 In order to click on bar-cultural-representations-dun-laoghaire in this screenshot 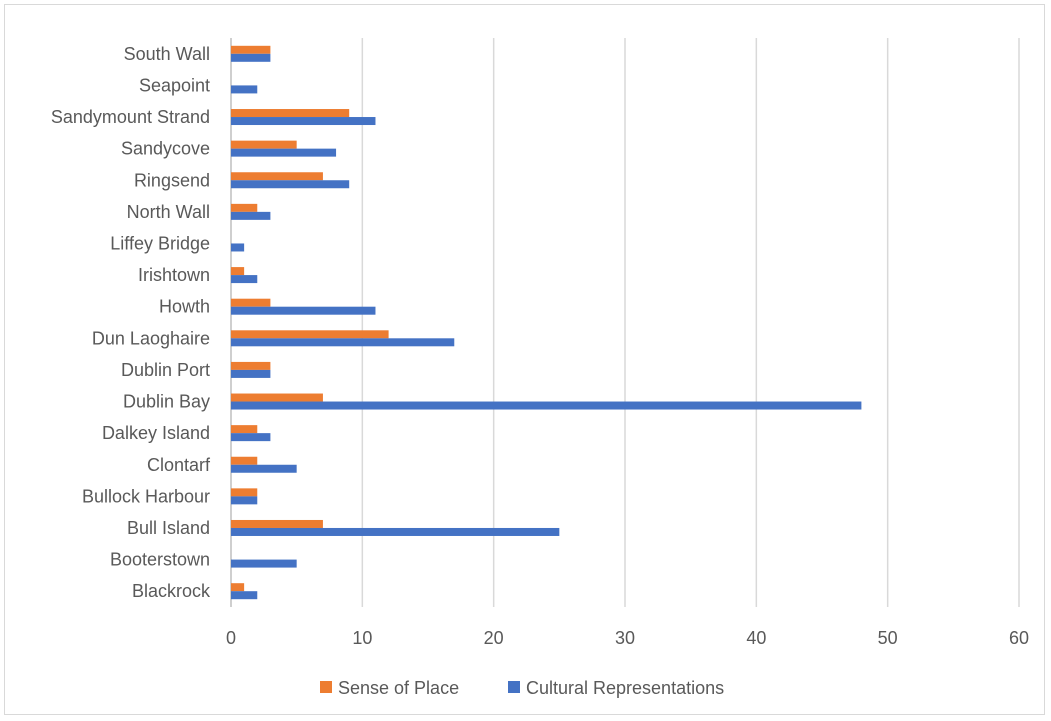, I will do `click(343, 342)`.